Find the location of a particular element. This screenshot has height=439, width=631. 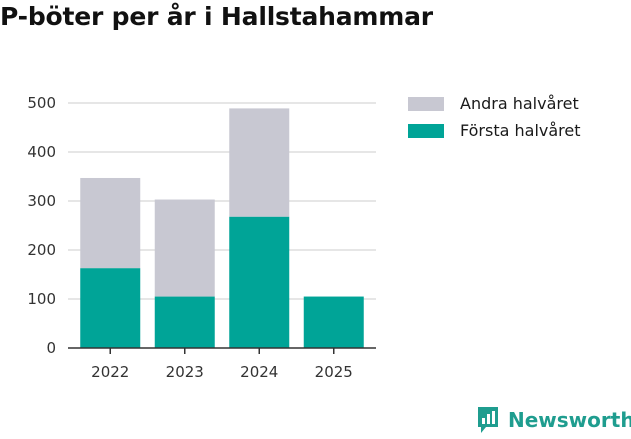

newsworthy-logo-text: Newsworthy is located at coordinates (569, 420).